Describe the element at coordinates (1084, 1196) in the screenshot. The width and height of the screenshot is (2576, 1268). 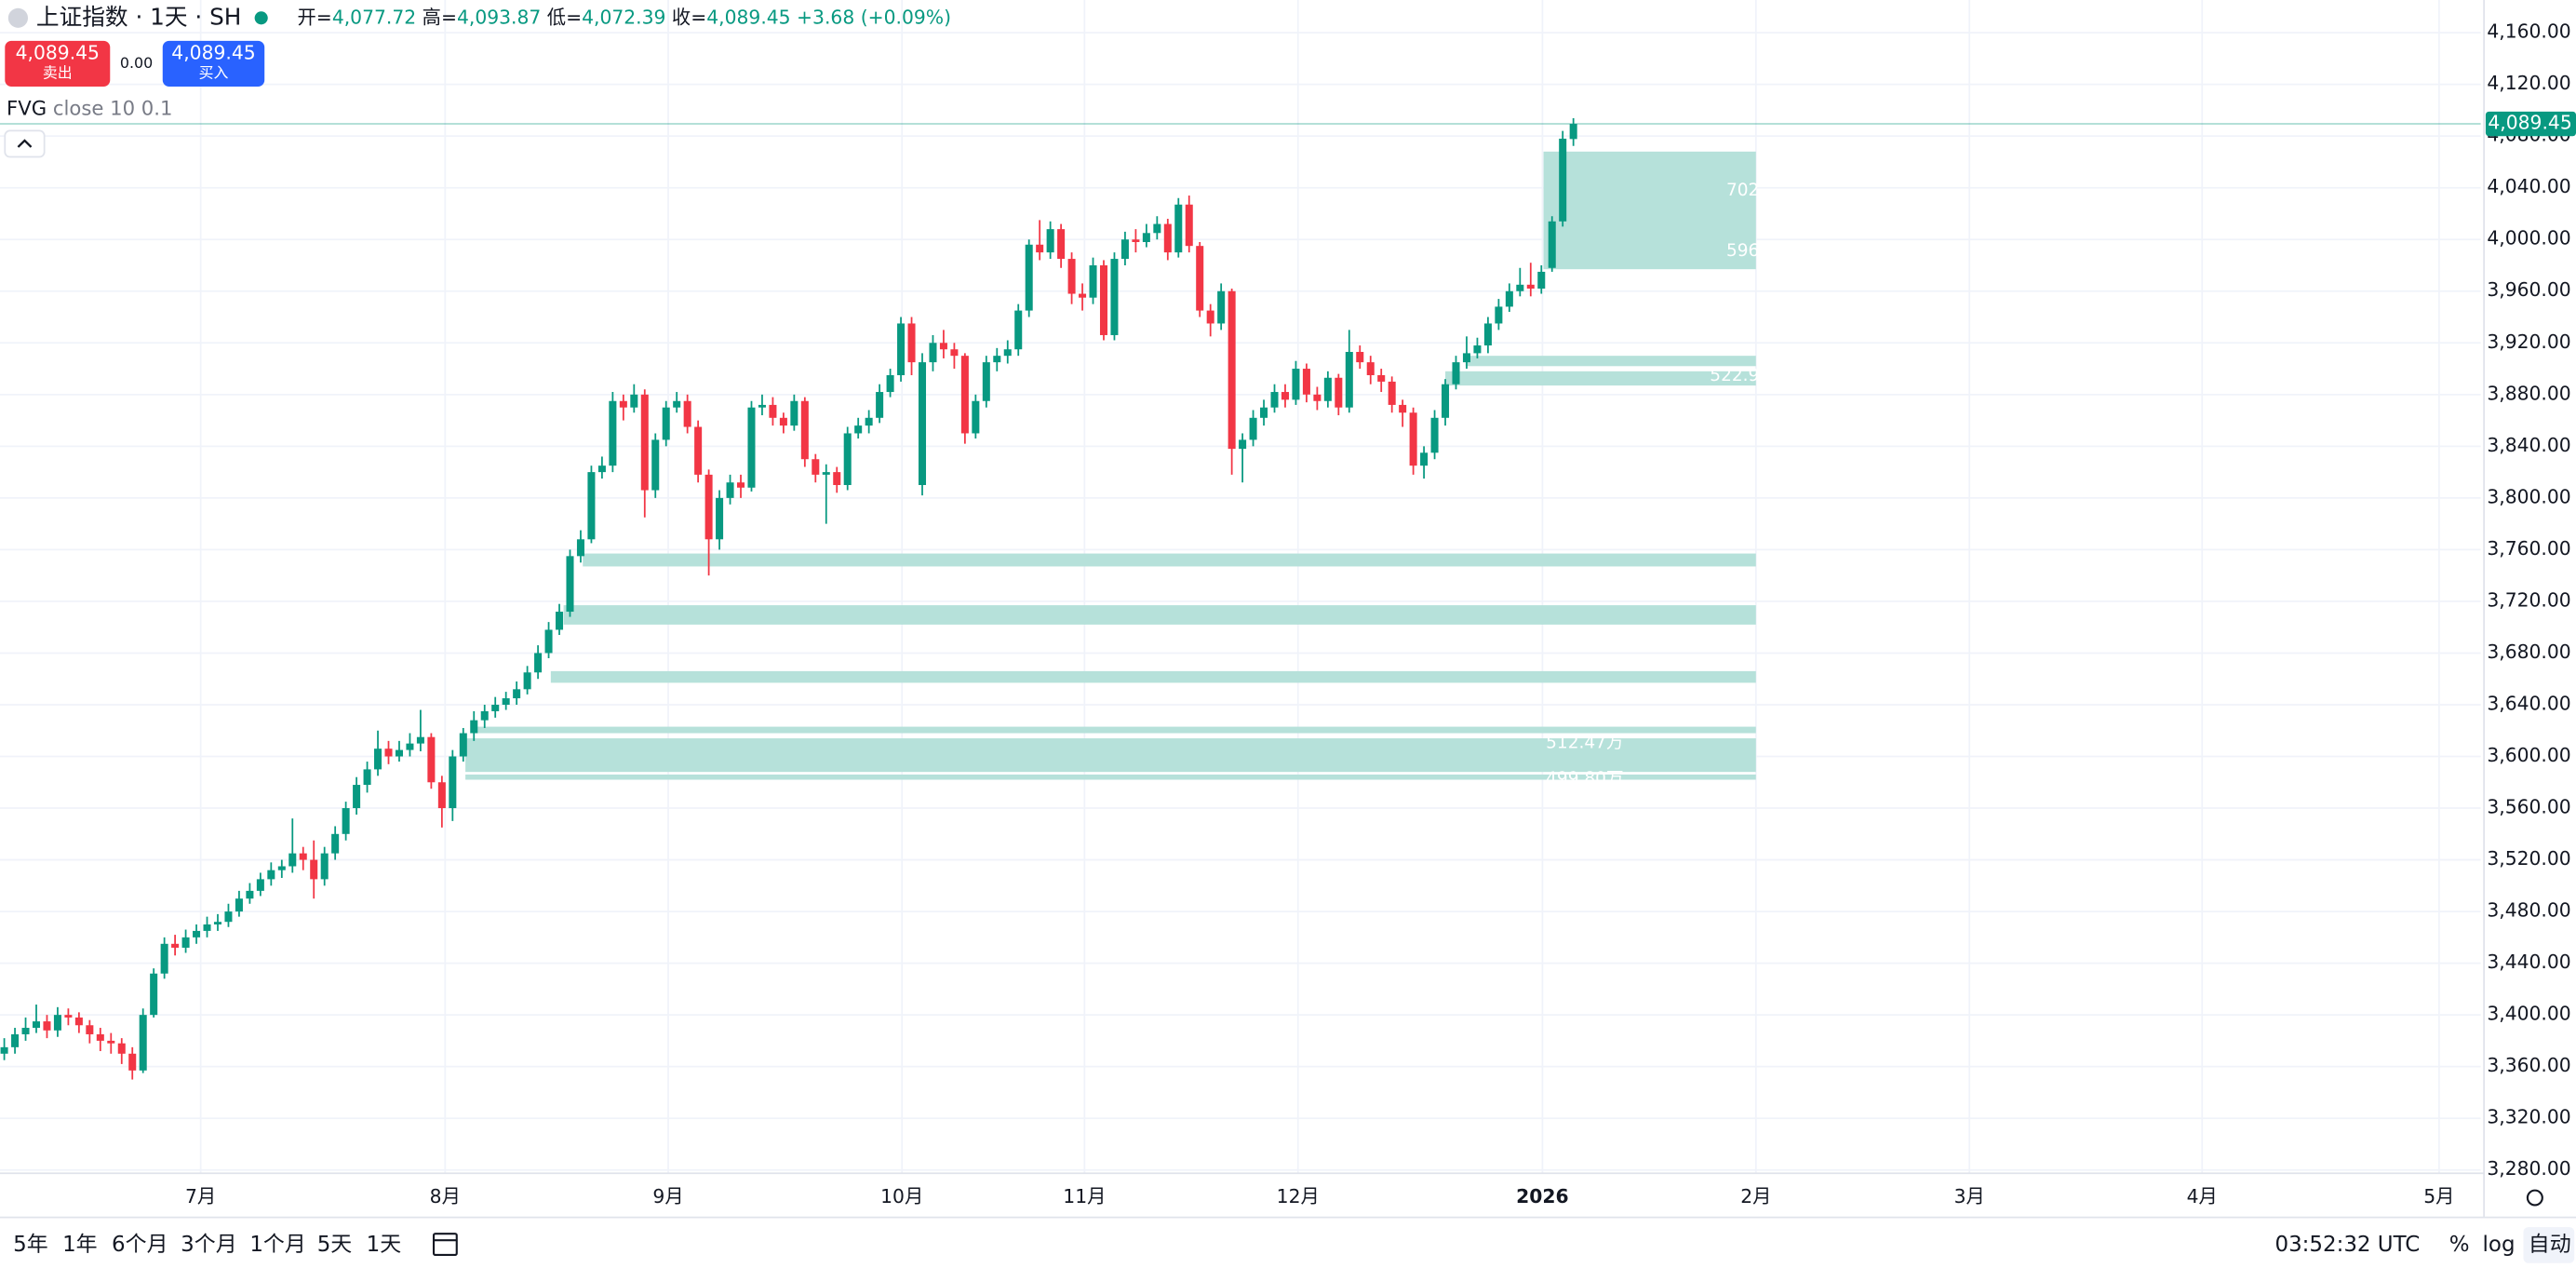
I see `x-tick-label: 11月` at that location.